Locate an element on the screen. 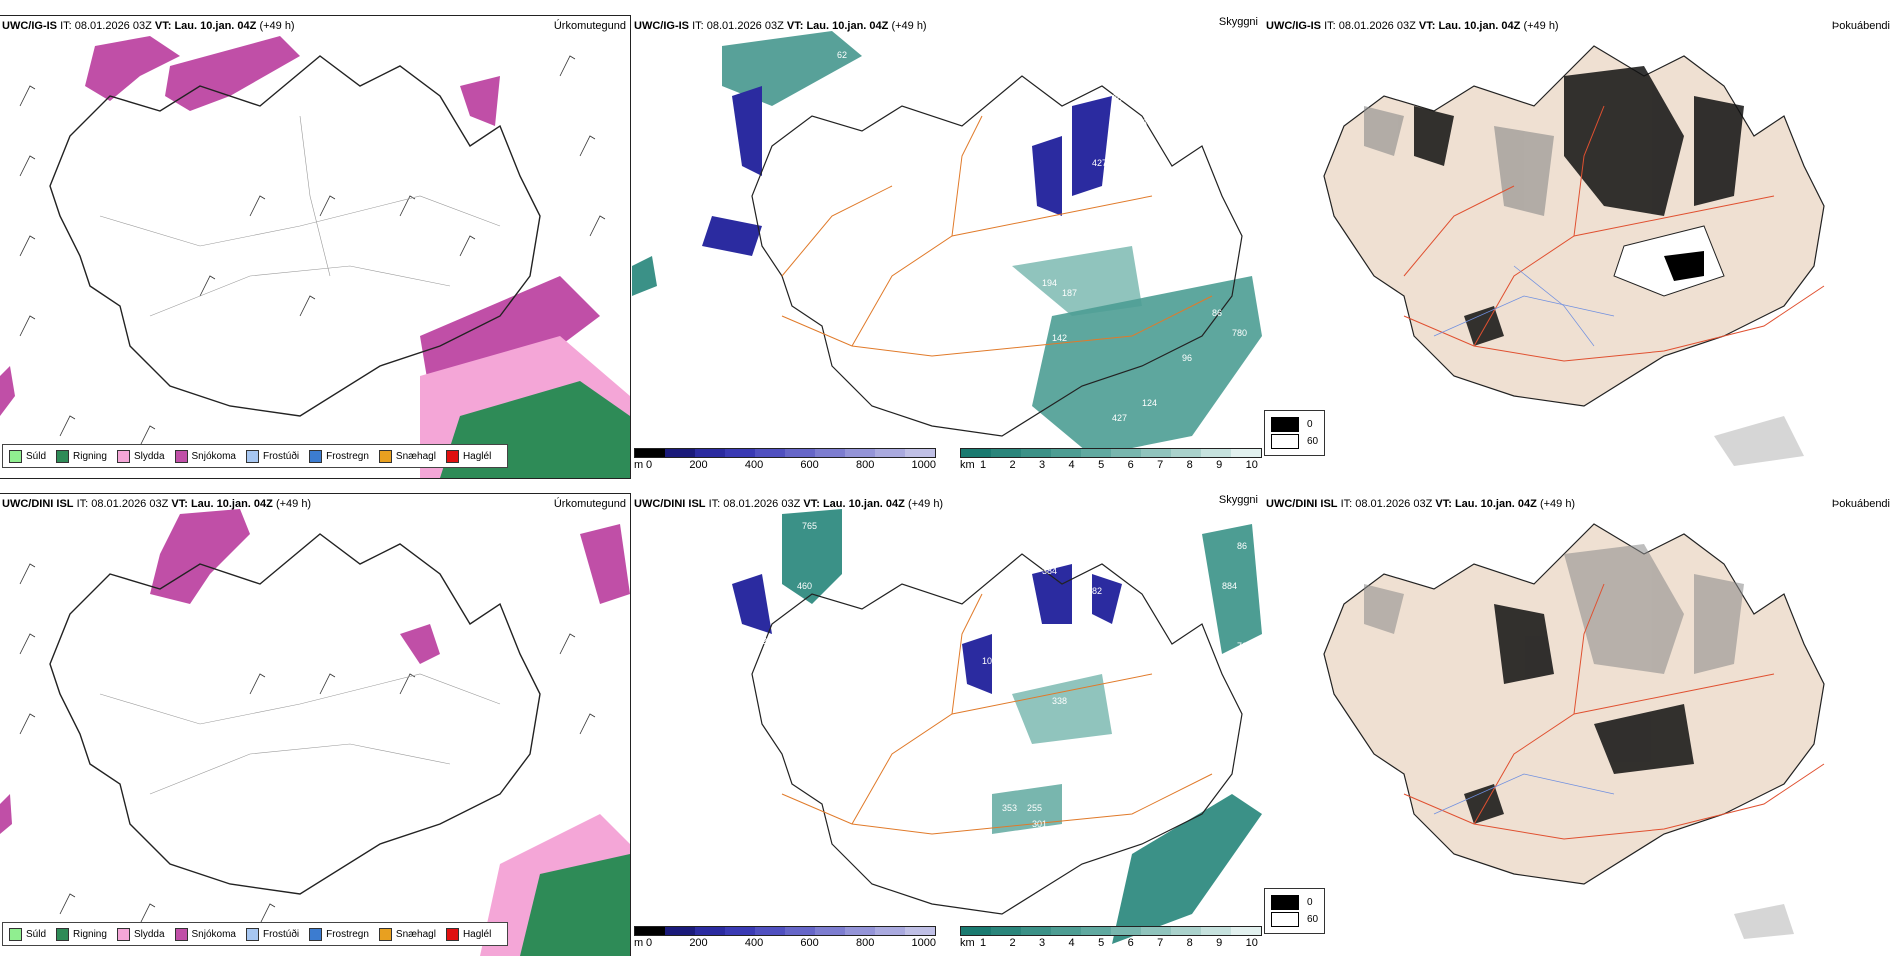 This screenshot has height=956, width=1900. legend-item: Frostregn is located at coordinates (339, 456).